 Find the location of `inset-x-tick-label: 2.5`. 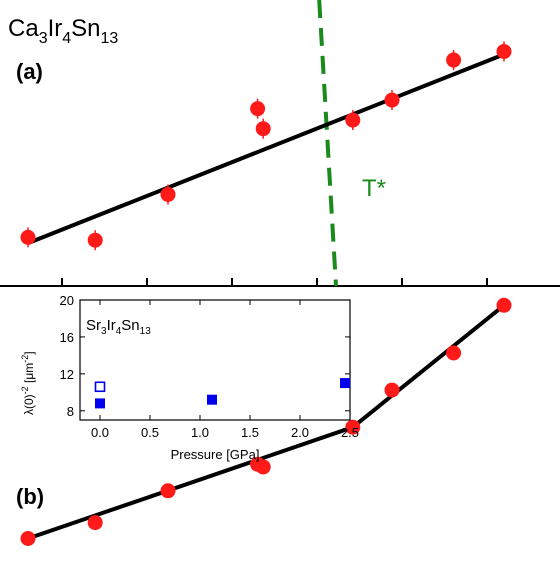

inset-x-tick-label: 2.5 is located at coordinates (350, 432).